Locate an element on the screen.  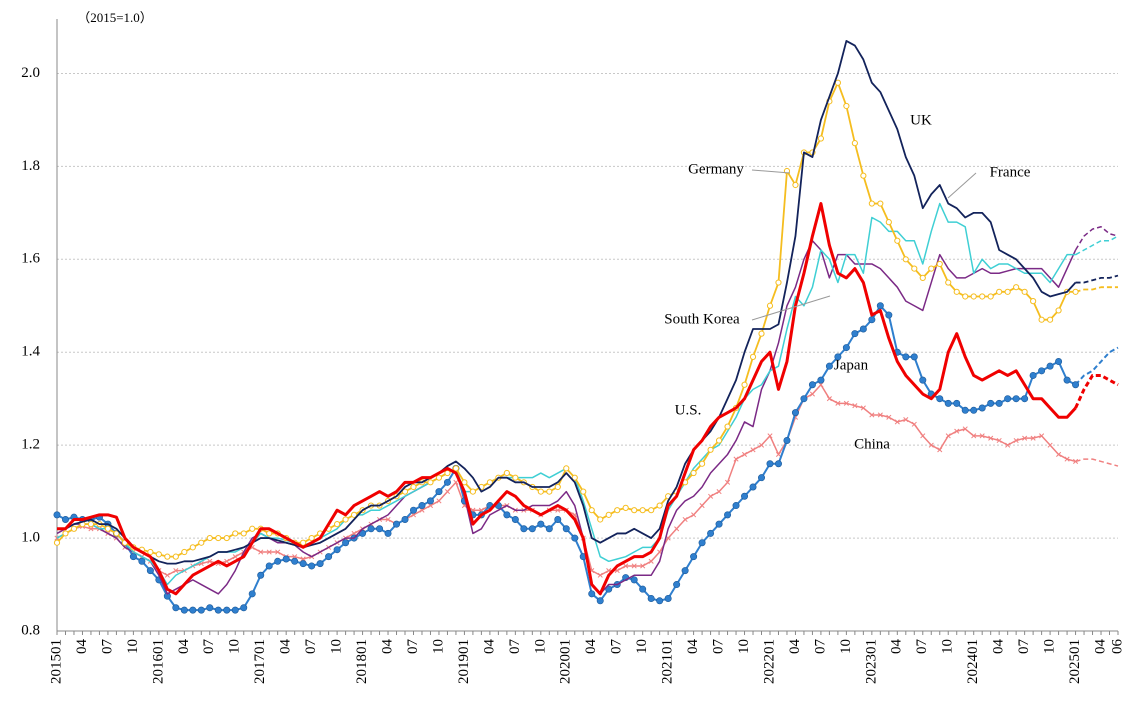
y-tick-label: 1.0 is located at coordinates (30, 538).